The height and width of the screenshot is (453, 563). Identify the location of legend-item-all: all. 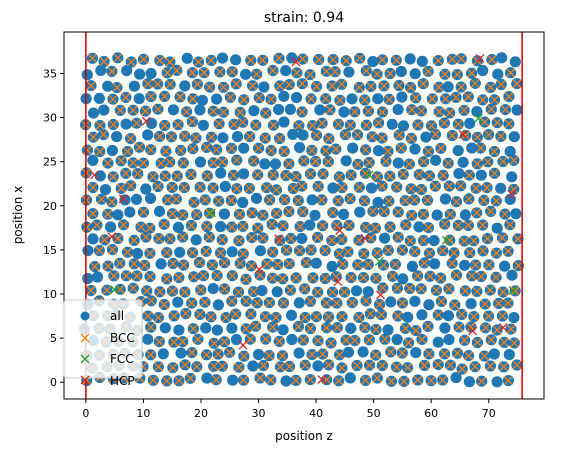
(102, 316).